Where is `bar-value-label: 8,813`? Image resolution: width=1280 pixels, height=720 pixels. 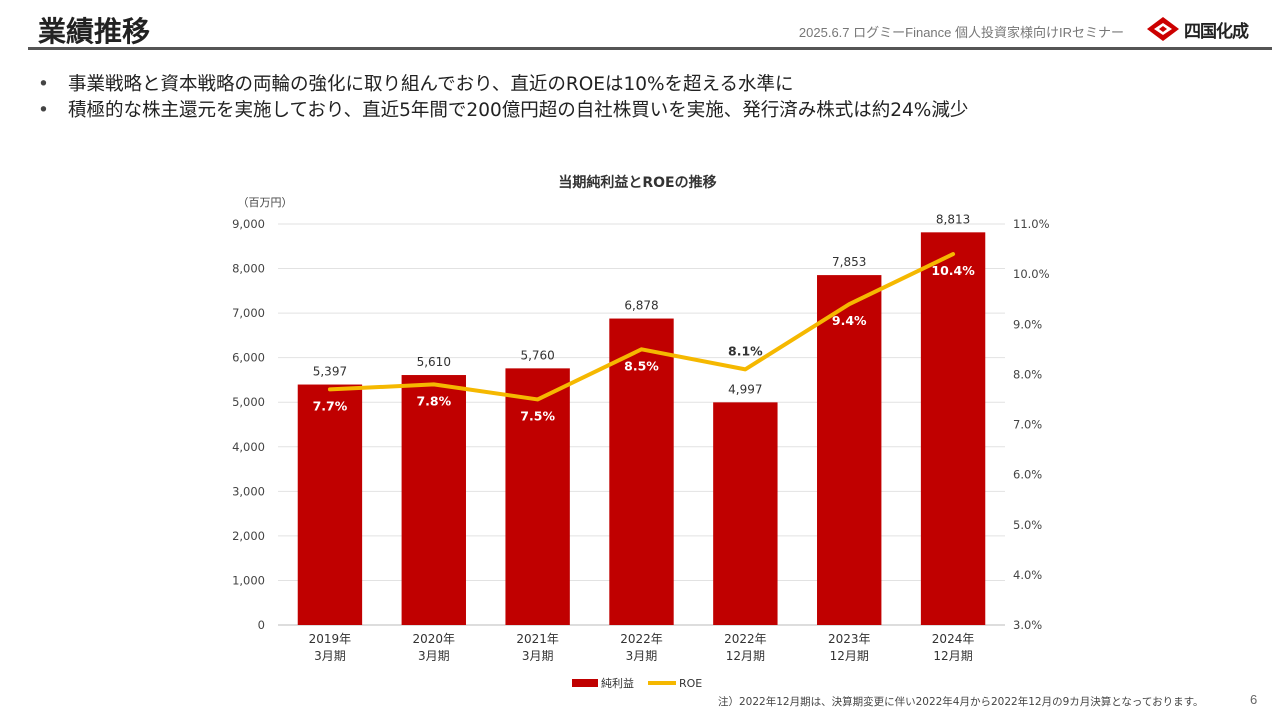 bar-value-label: 8,813 is located at coordinates (953, 219).